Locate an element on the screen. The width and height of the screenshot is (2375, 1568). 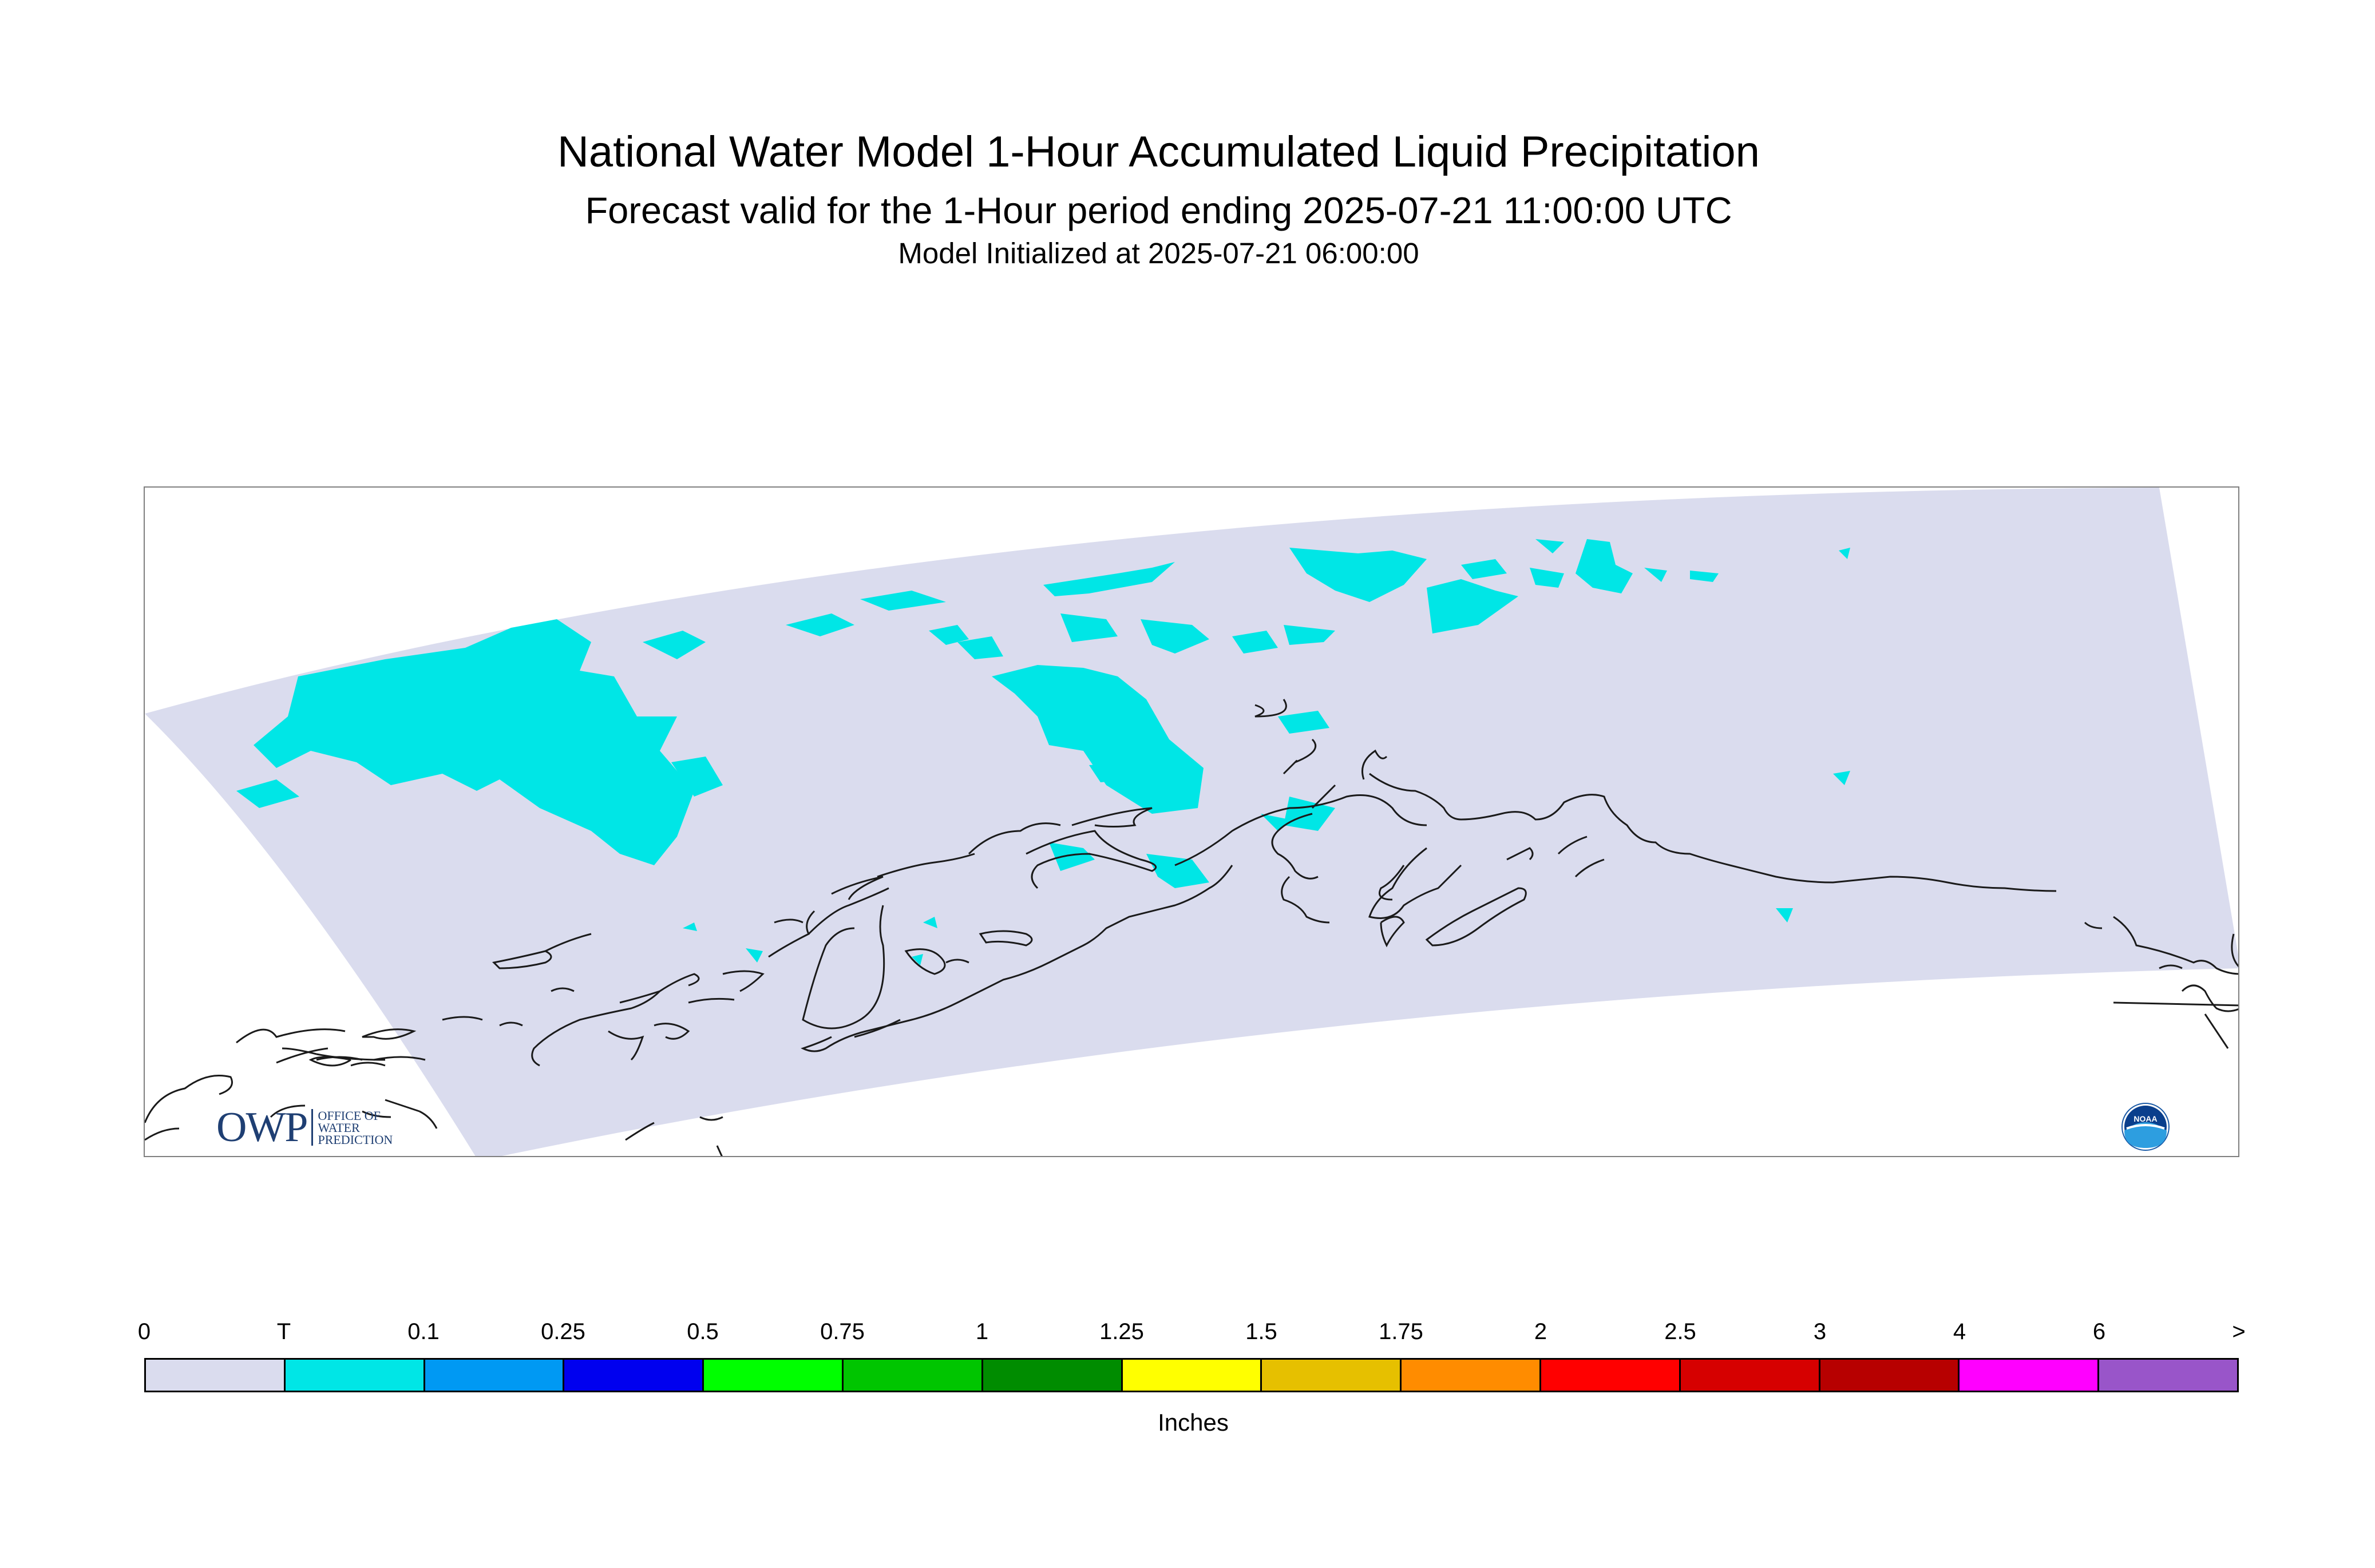
legend-tick-label: 2.5 is located at coordinates (1680, 1331).